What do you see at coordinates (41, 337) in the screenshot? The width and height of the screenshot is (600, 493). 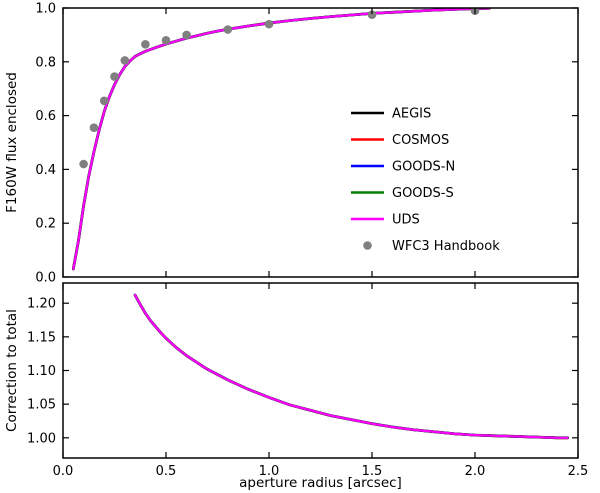 I see `y-tick-label: 1.15` at bounding box center [41, 337].